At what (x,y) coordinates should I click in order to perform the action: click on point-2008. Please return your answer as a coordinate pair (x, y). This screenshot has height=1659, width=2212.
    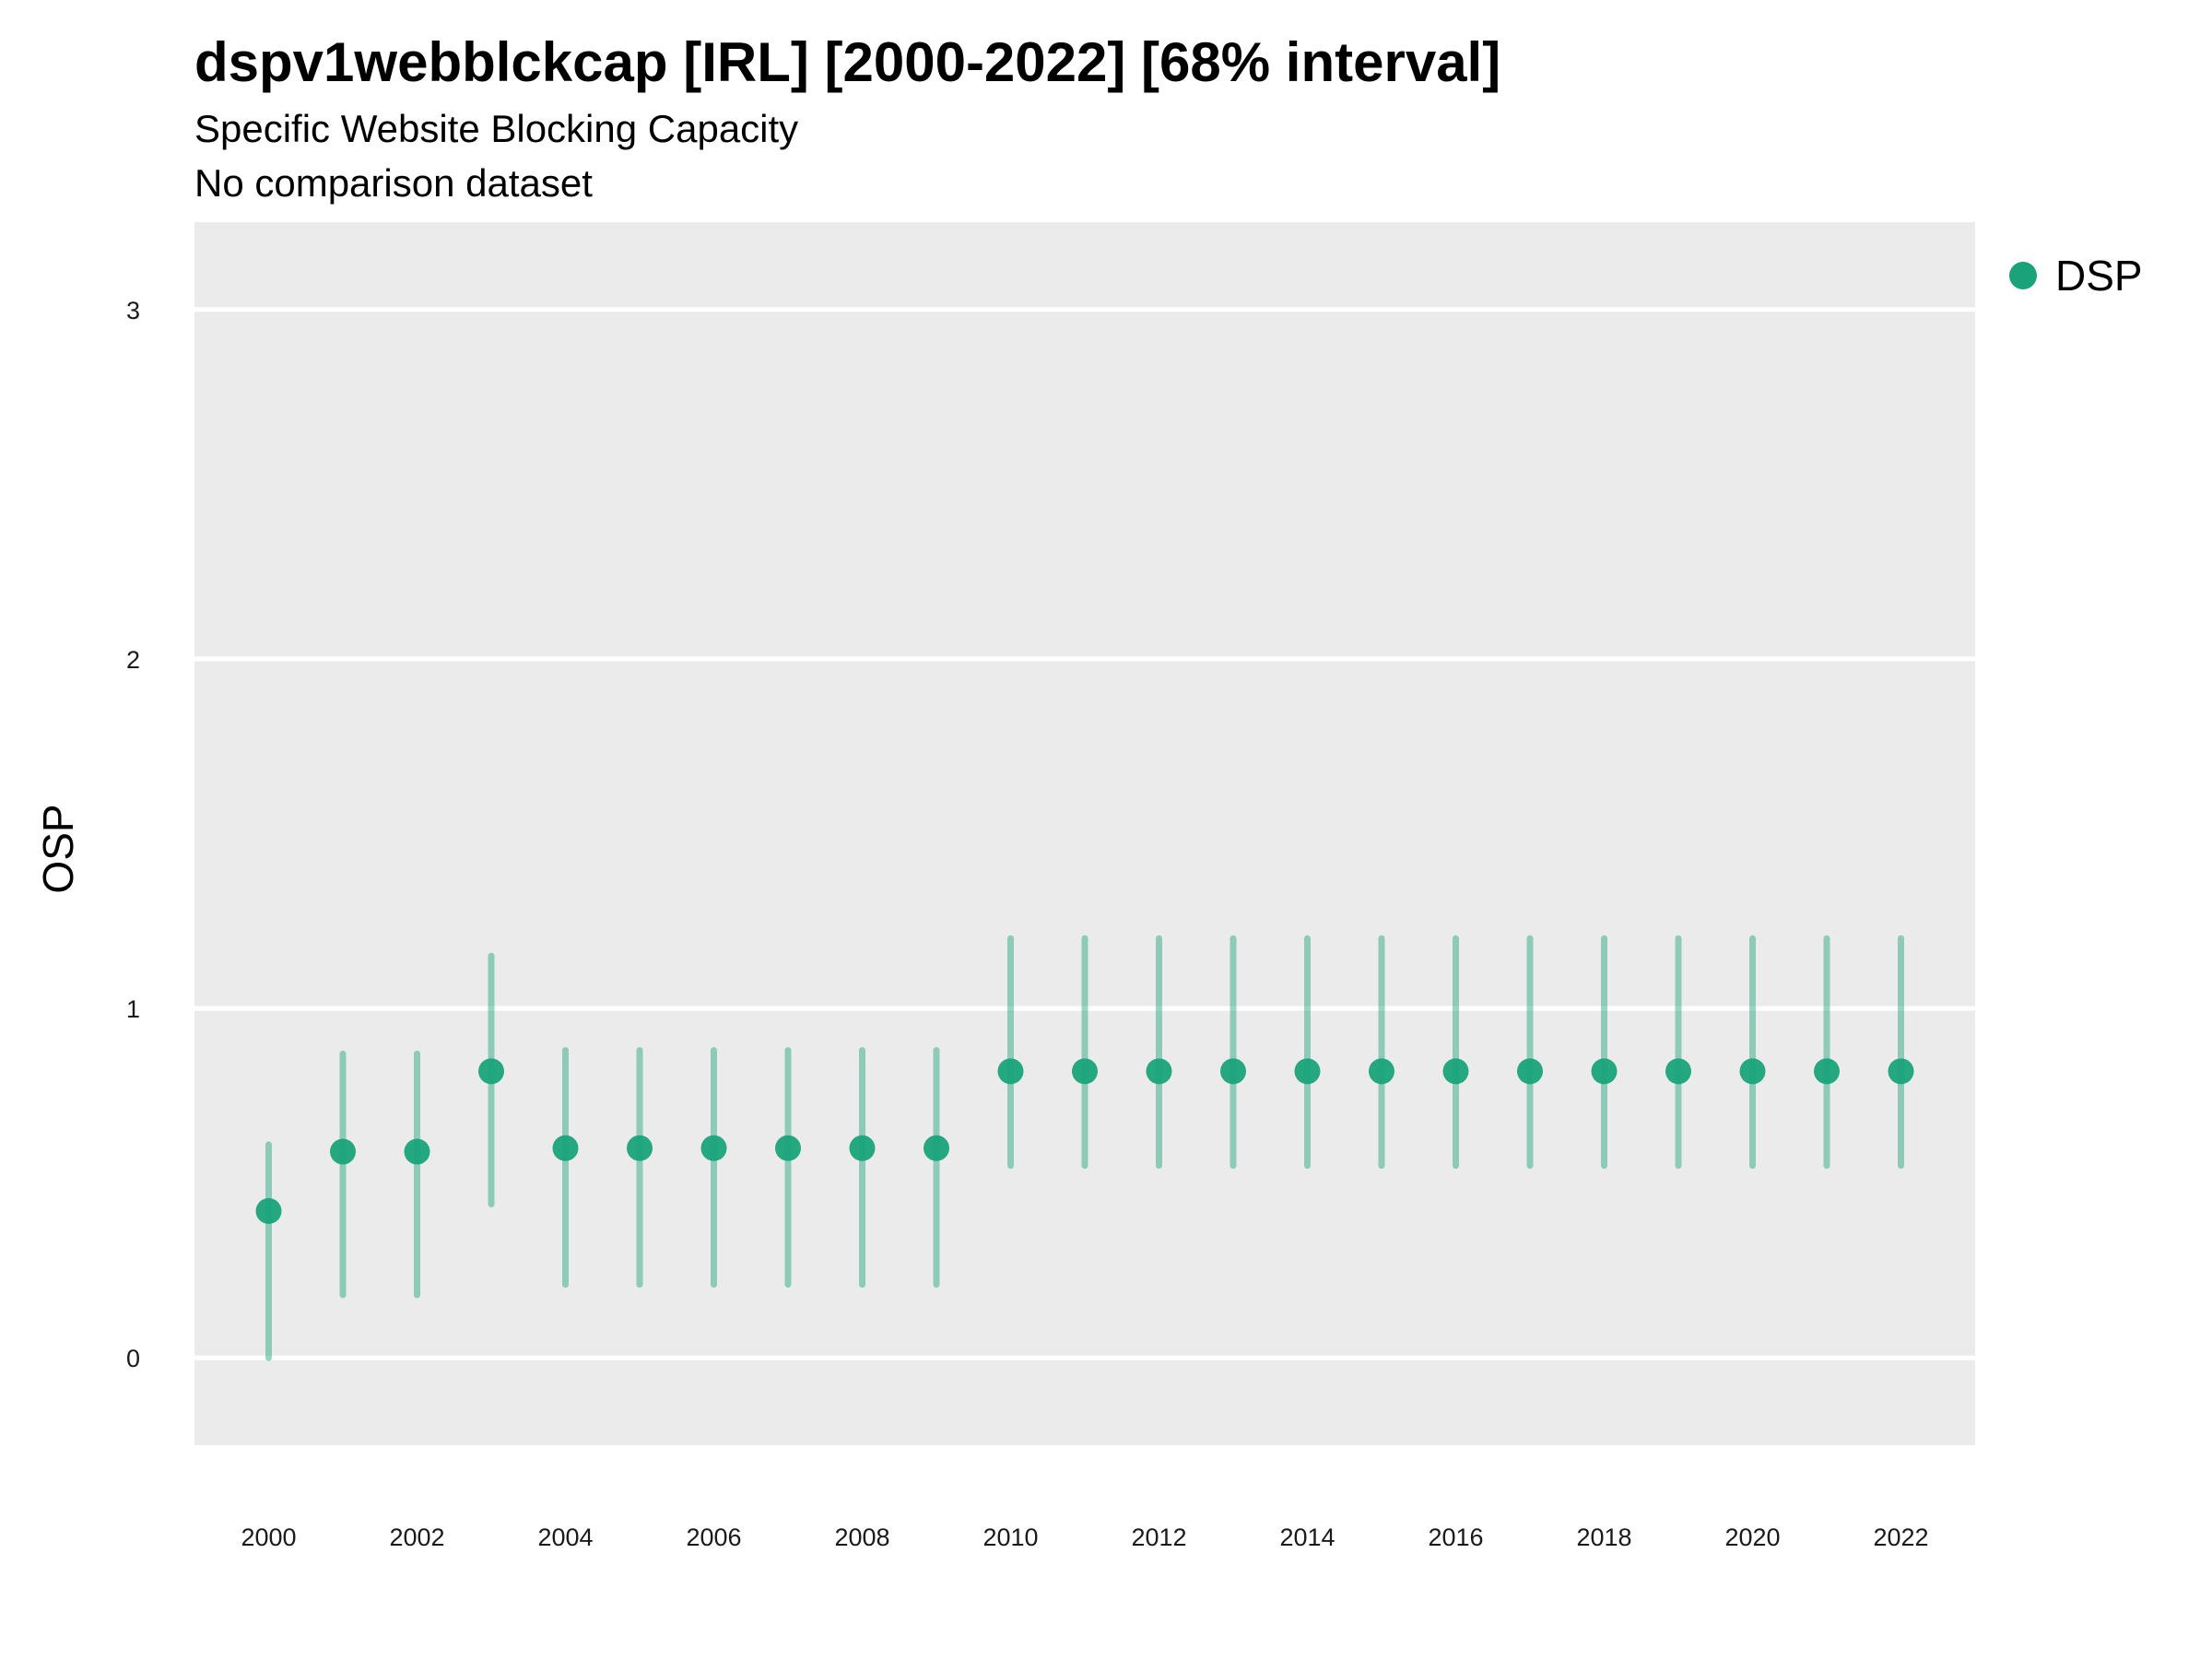
    Looking at the image, I should click on (862, 1148).